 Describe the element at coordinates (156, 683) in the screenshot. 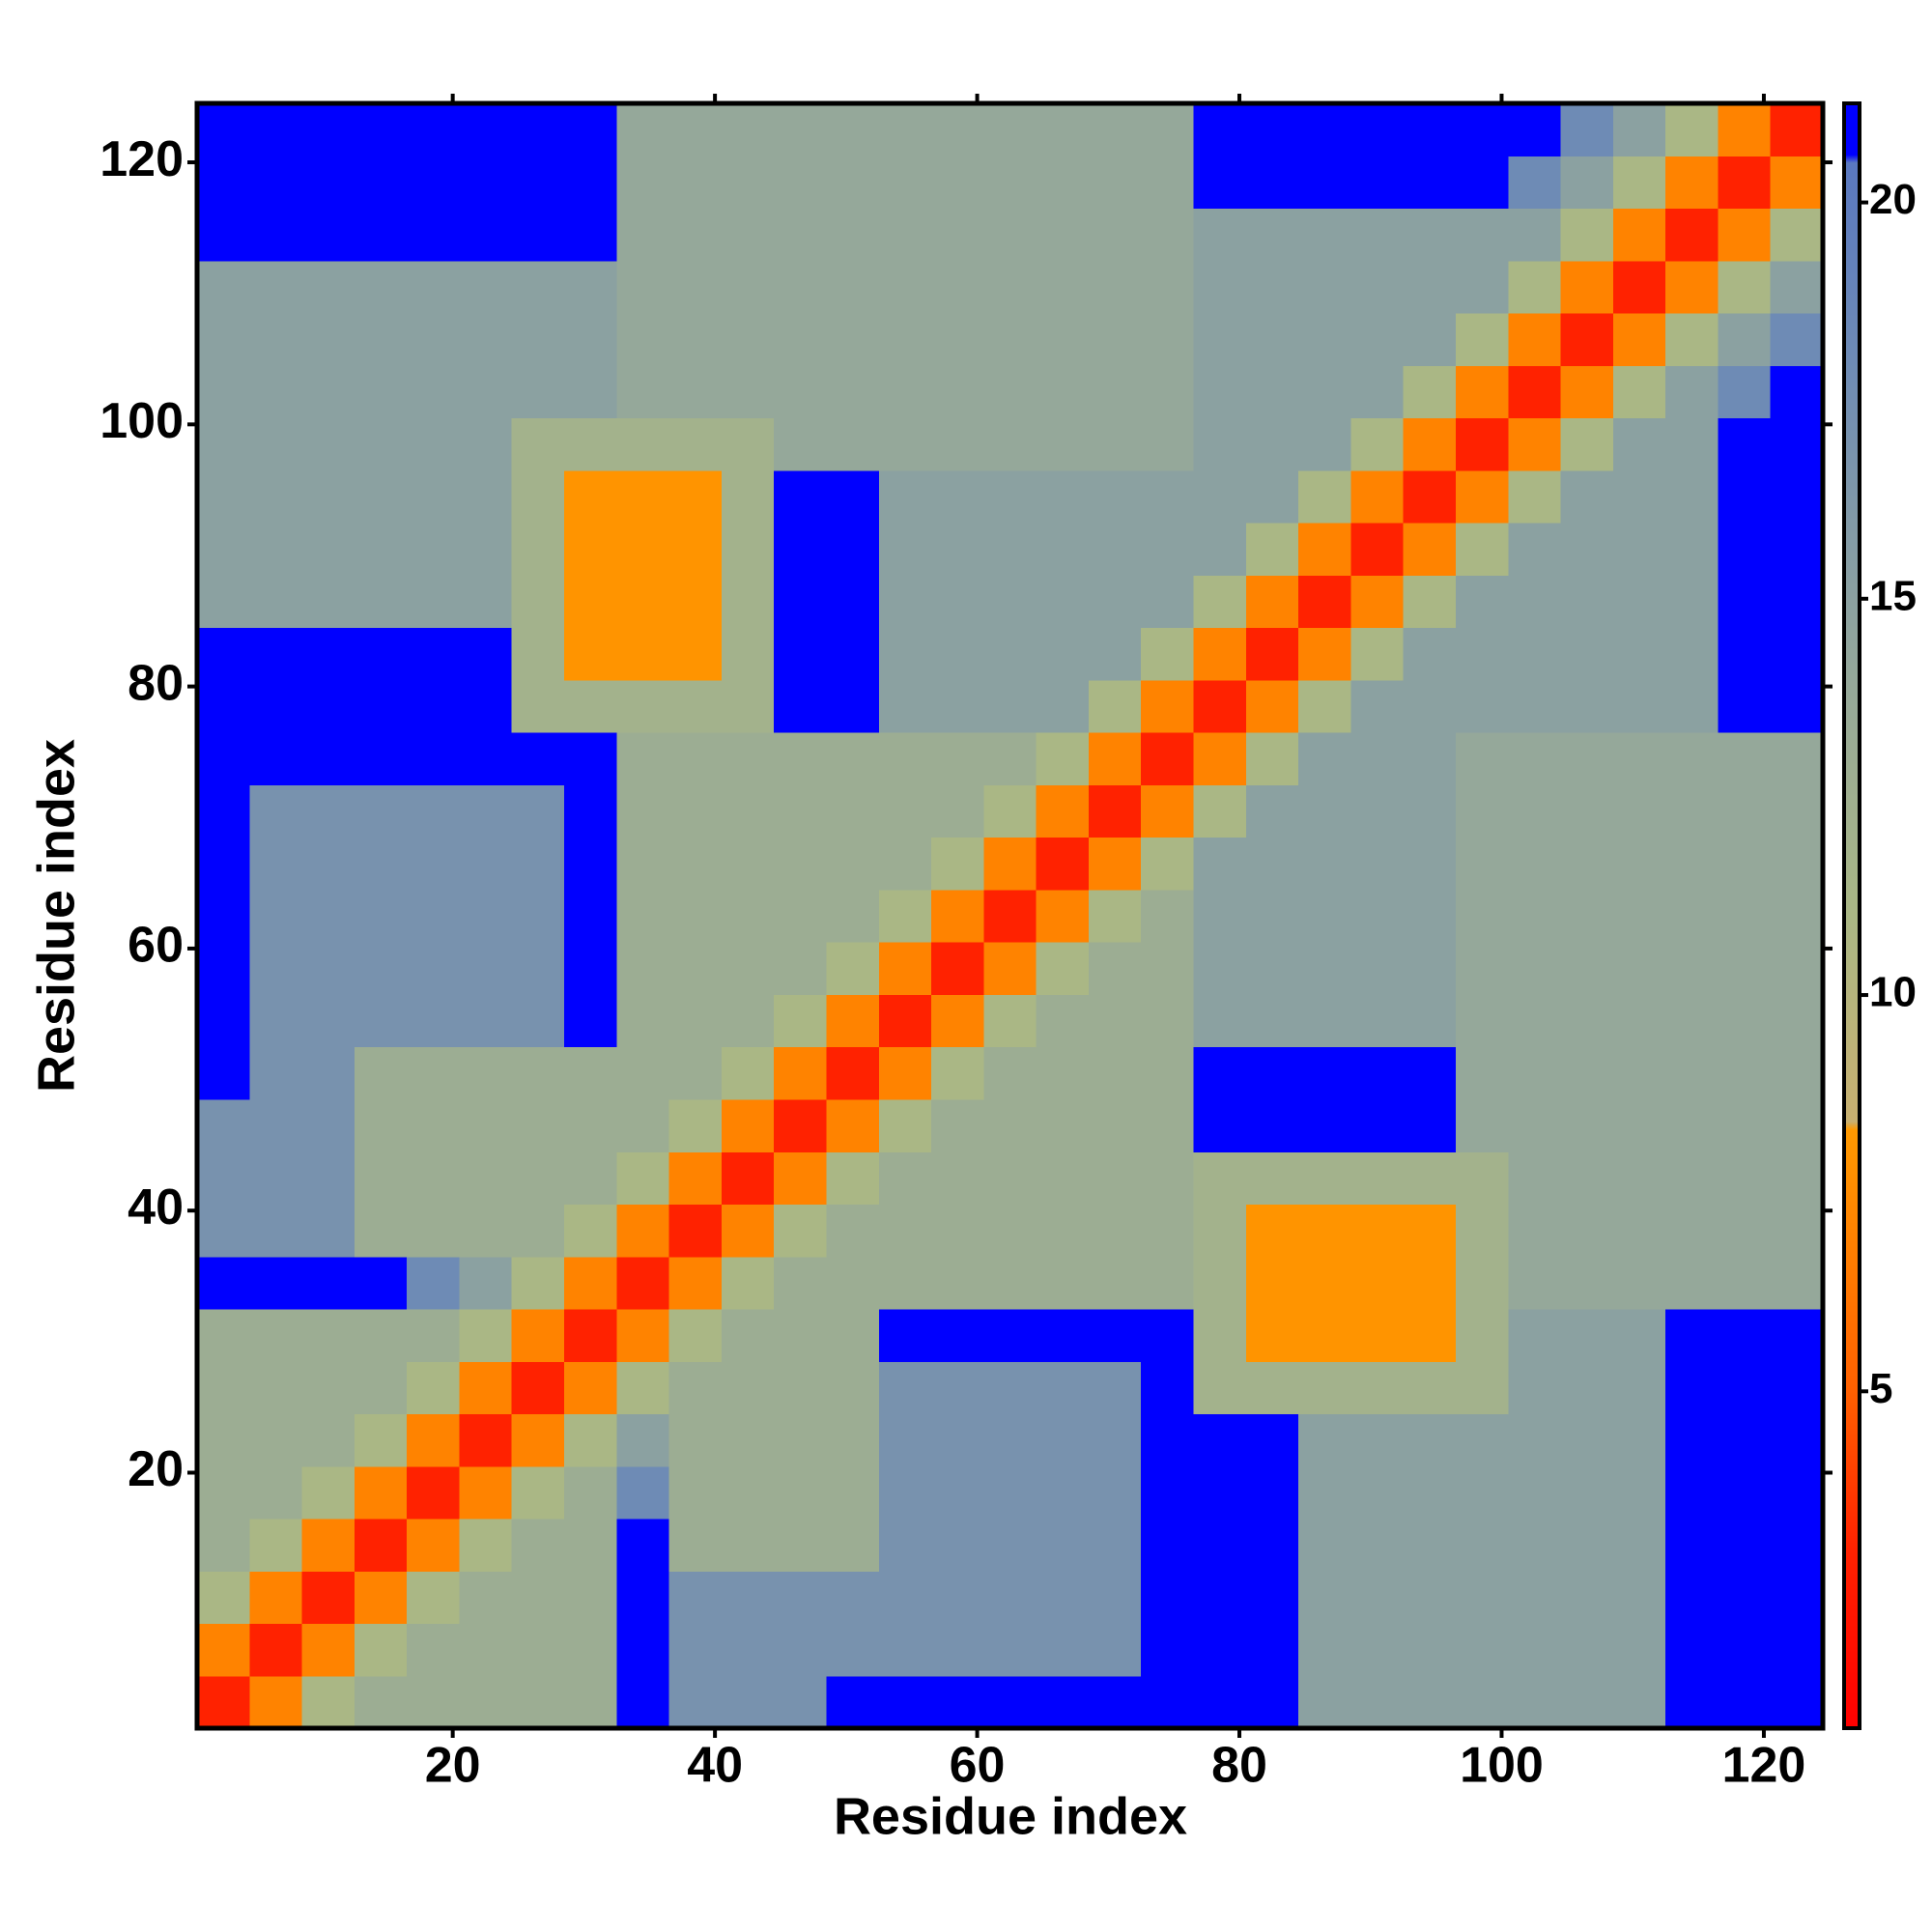

I see `y-tick-label: 80` at that location.